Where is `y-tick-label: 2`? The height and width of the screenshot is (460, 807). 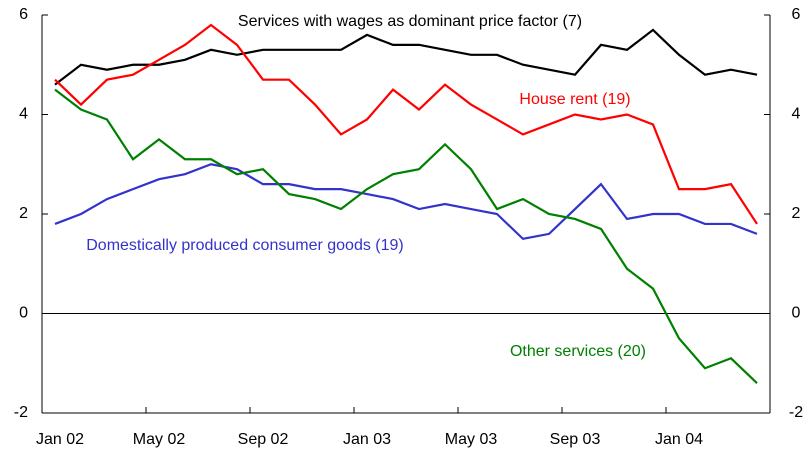 y-tick-label: 2 is located at coordinates (23, 213).